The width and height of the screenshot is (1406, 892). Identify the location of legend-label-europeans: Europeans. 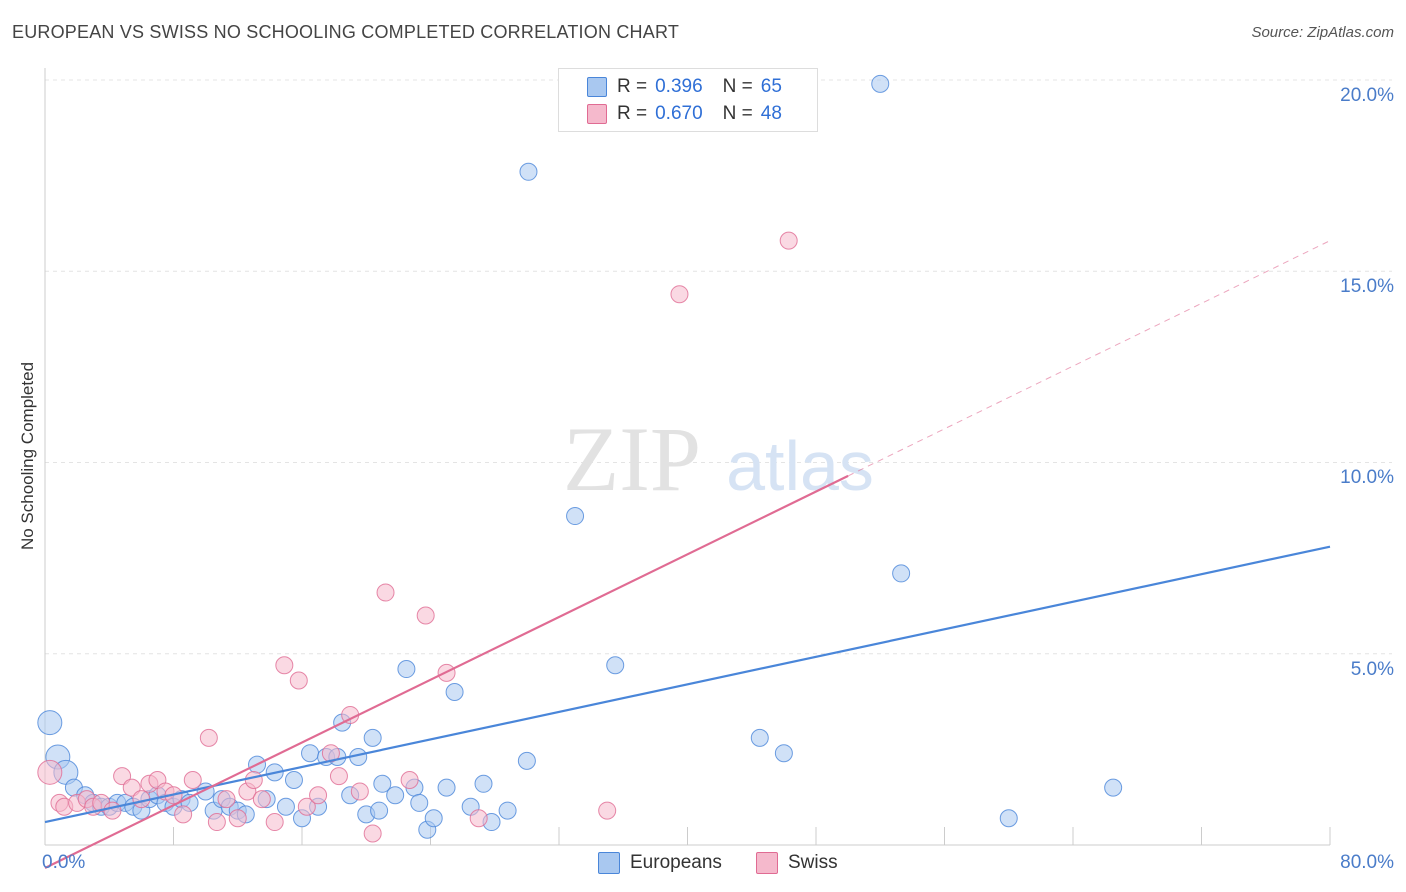
(676, 862).